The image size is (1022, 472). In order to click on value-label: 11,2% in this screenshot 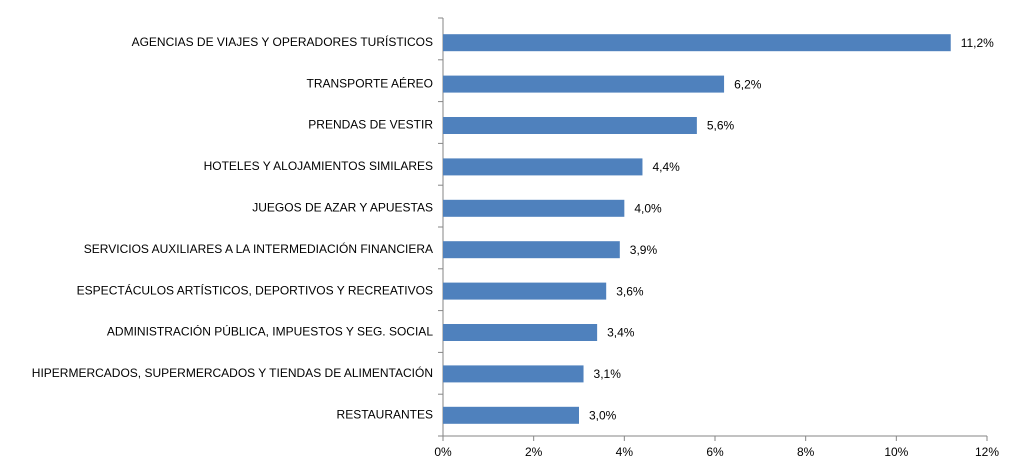, I will do `click(977, 43)`.